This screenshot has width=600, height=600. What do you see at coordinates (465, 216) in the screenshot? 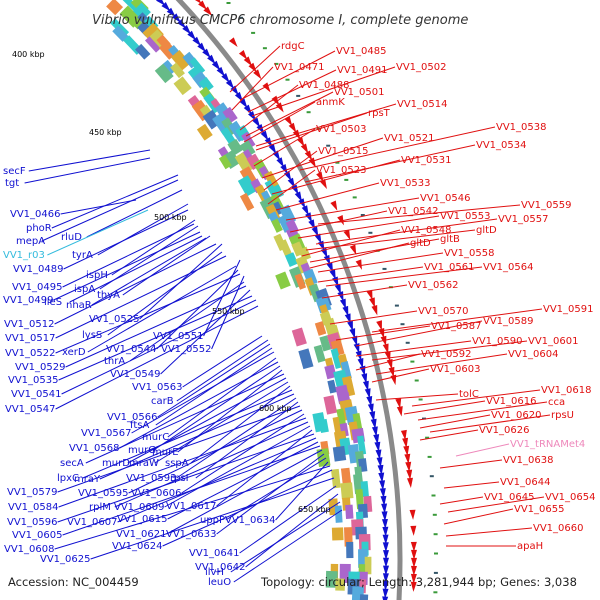
I see `right-gene-label: VV1_0553` at bounding box center [465, 216].